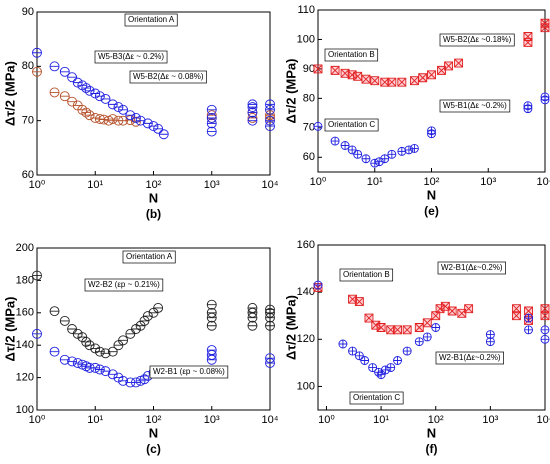 Image resolution: width=550 pixels, height=464 pixels. I want to click on annotation: W2-B2 (εp ~ 0.21%), so click(124, 284).